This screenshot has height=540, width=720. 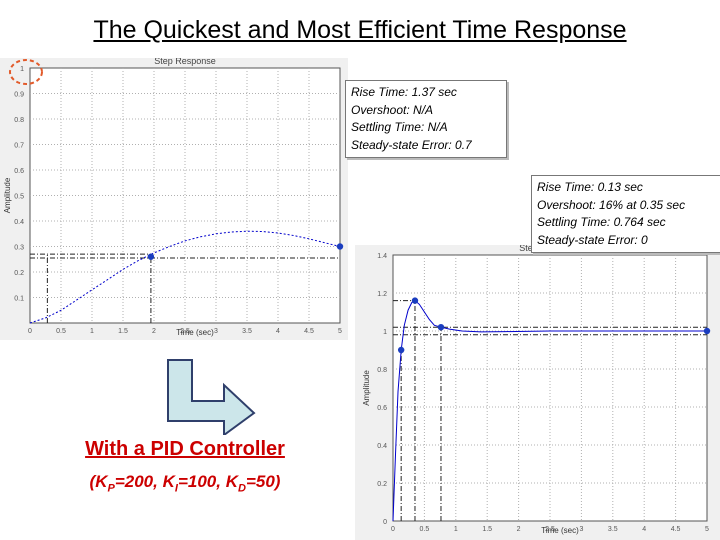 I want to click on rise-time-text: Rise Time: 0.13 sec, so click(x=590, y=187).